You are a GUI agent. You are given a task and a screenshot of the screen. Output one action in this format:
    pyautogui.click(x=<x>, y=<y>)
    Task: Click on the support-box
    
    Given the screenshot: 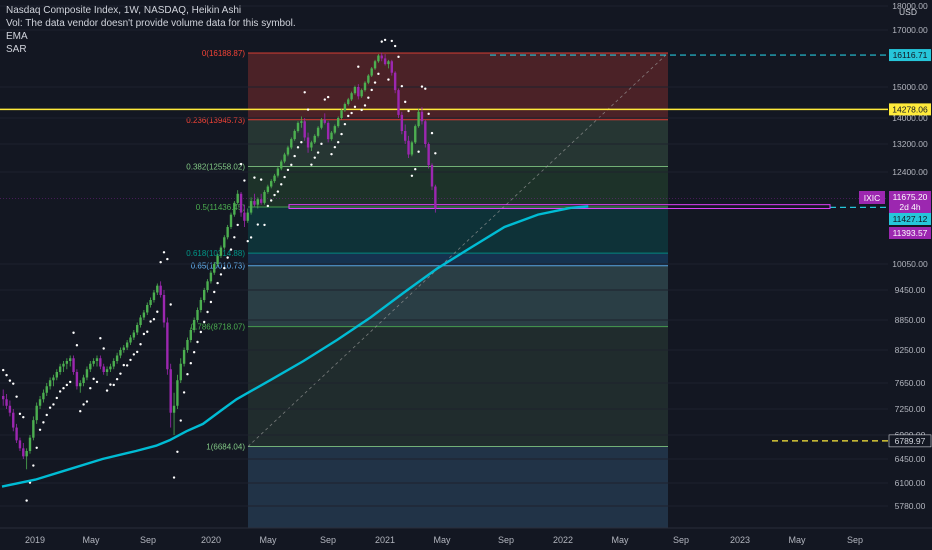 What is the action you would take?
    pyautogui.click(x=559, y=206)
    